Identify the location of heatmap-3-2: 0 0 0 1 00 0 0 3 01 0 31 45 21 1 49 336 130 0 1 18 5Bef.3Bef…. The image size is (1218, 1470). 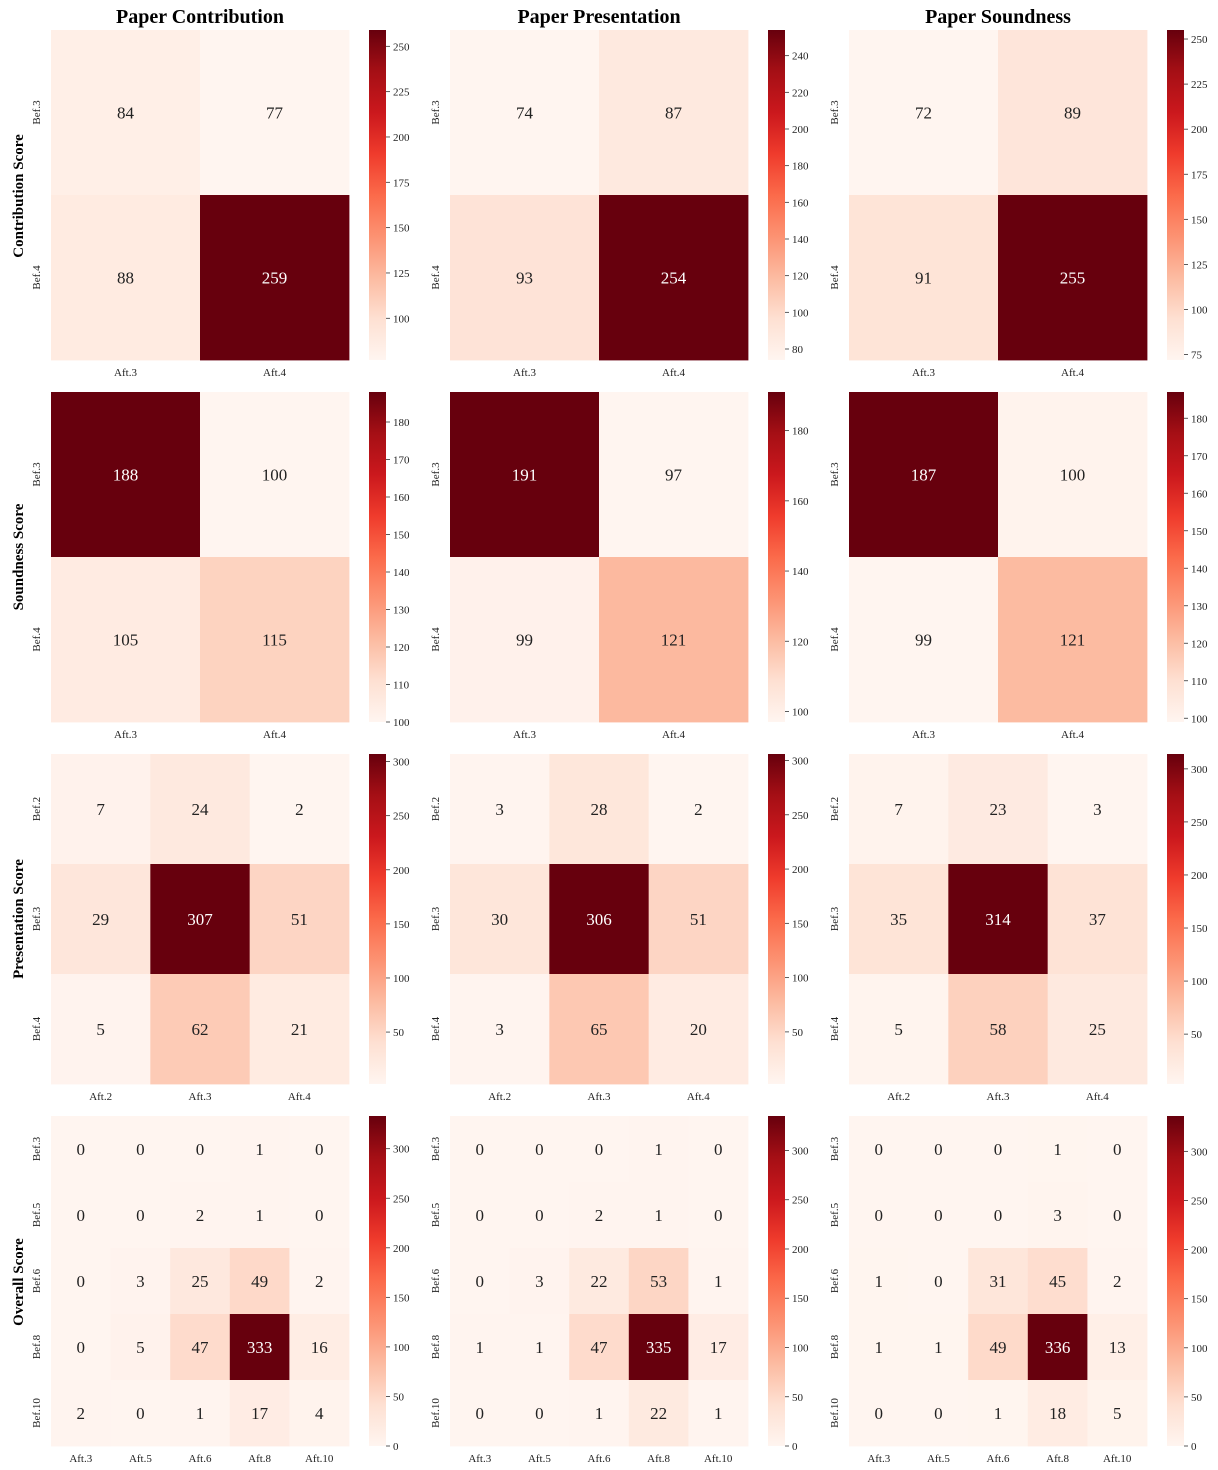
(1018, 1290).